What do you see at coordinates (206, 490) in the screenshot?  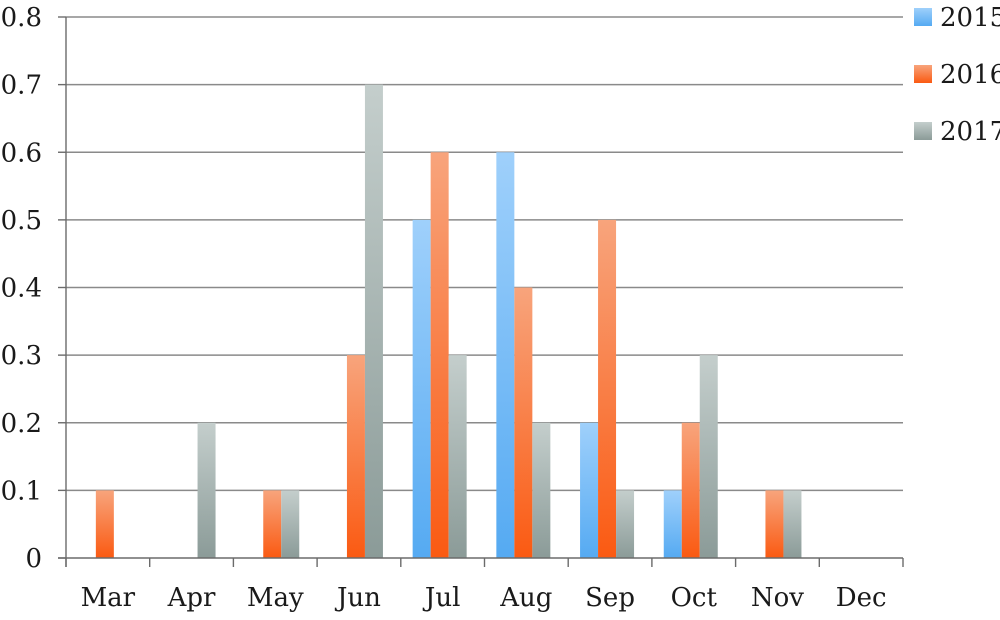 I see `bar-2017-apr` at bounding box center [206, 490].